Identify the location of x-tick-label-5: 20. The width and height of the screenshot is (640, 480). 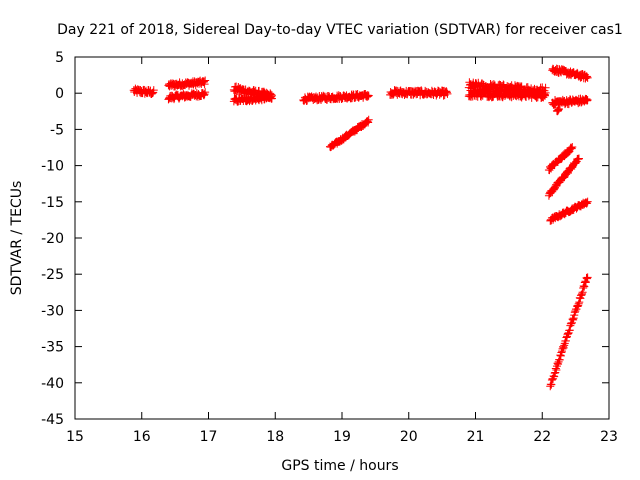
(409, 437).